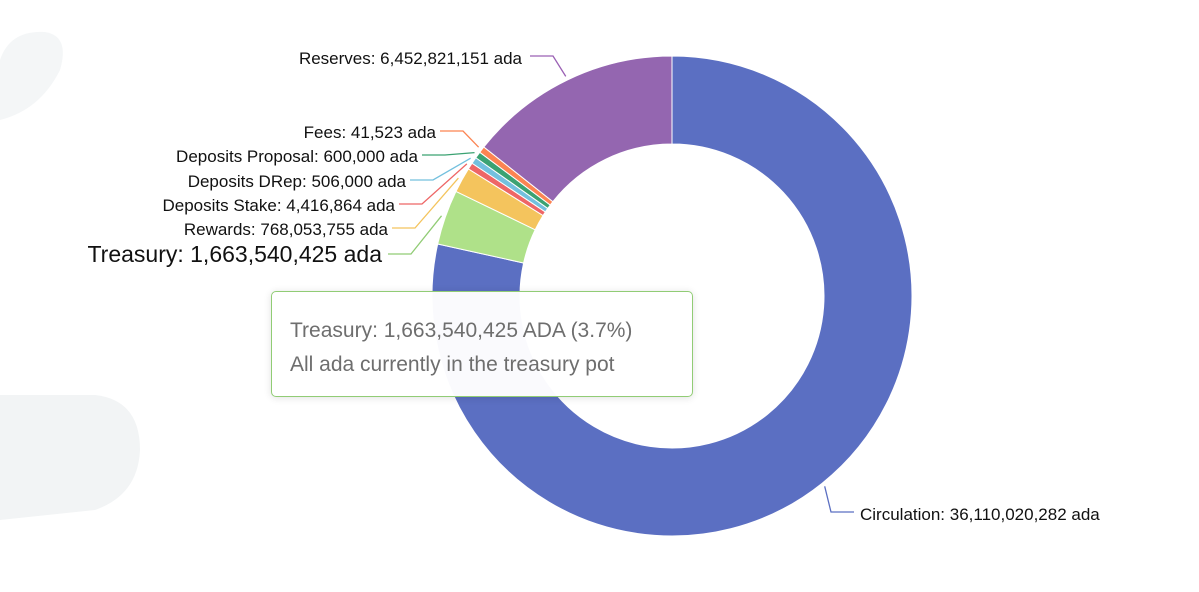 This screenshot has height=592, width=1199. I want to click on slice-label-reserves: Reserves: 6,452,821,151 ada, so click(411, 58).